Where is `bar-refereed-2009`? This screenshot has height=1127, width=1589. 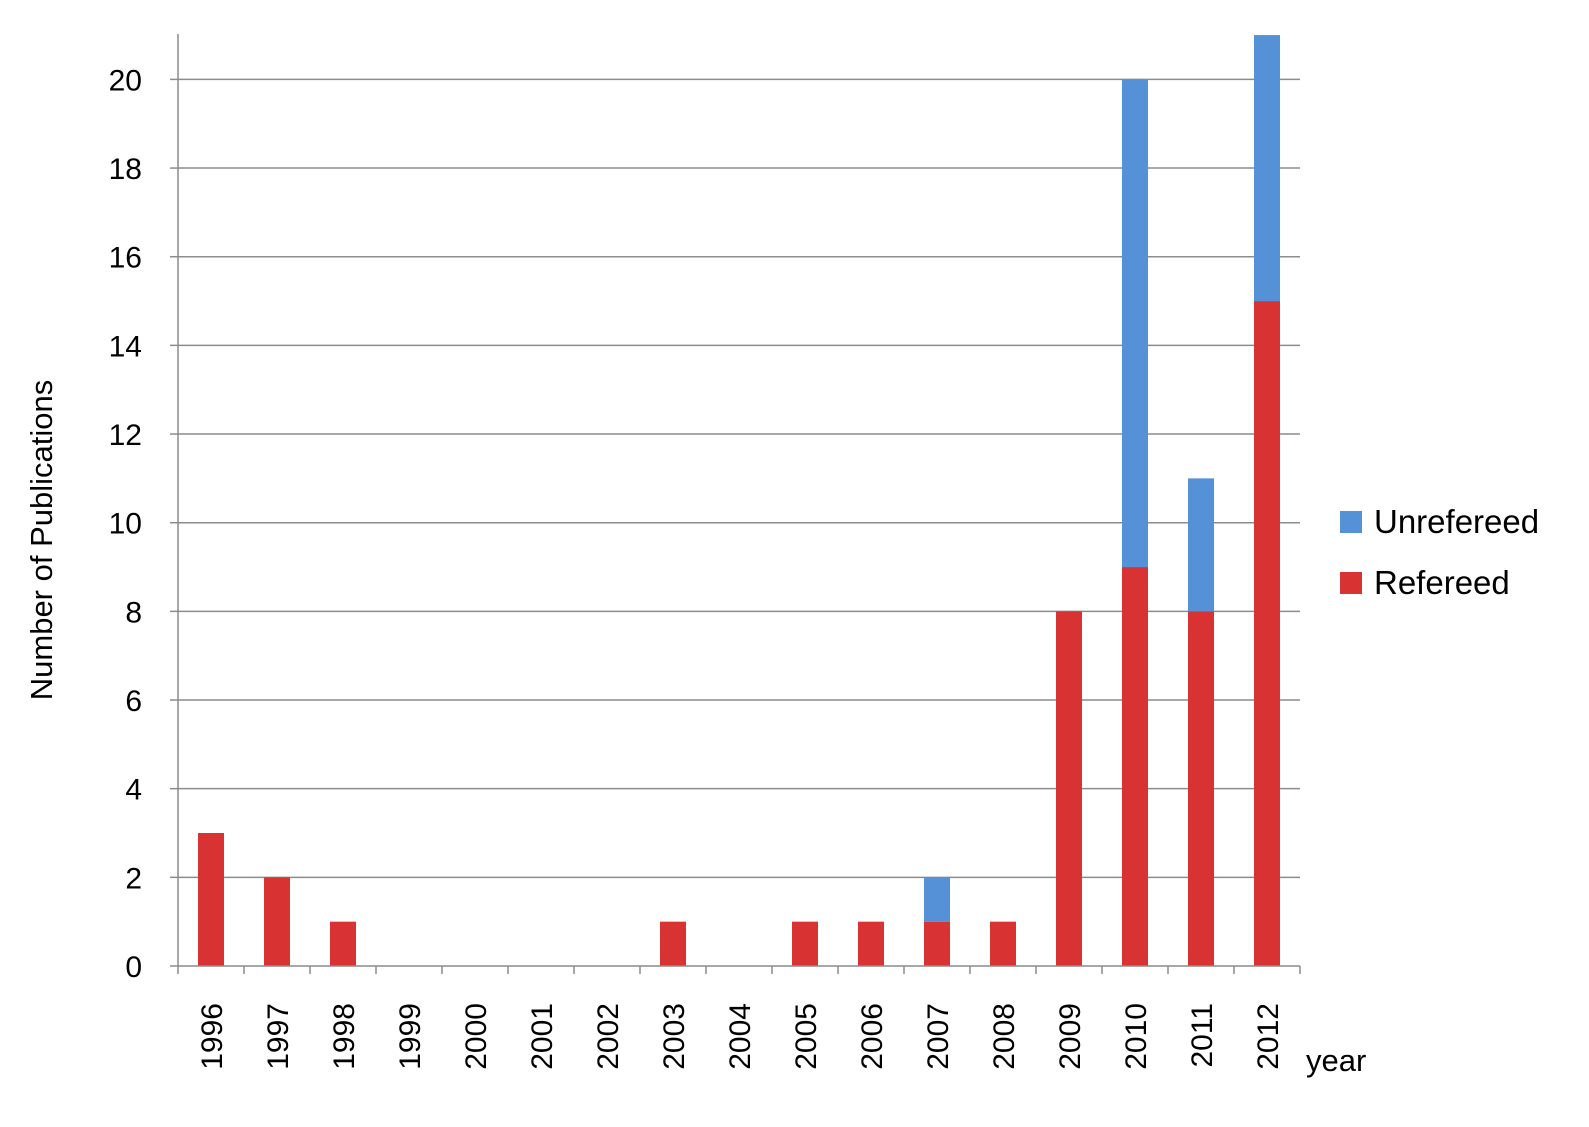
bar-refereed-2009 is located at coordinates (1069, 788).